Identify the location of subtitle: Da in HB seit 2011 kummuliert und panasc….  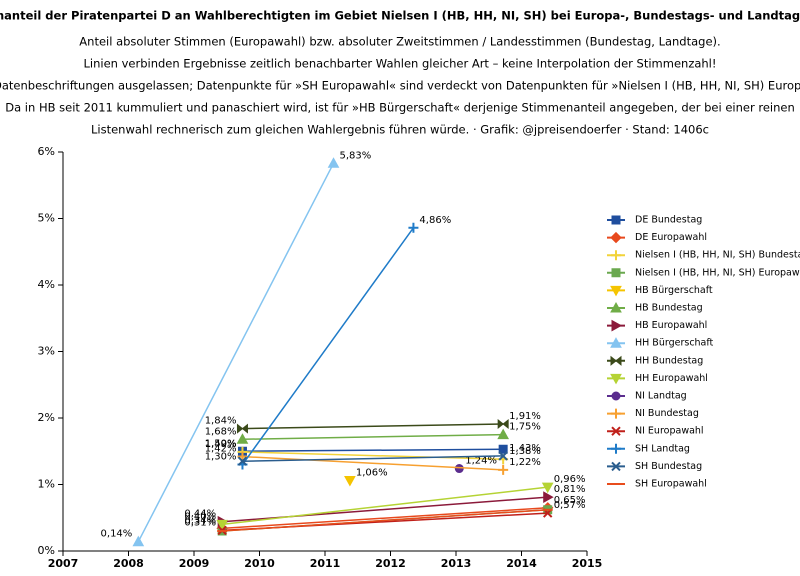
(400, 108).